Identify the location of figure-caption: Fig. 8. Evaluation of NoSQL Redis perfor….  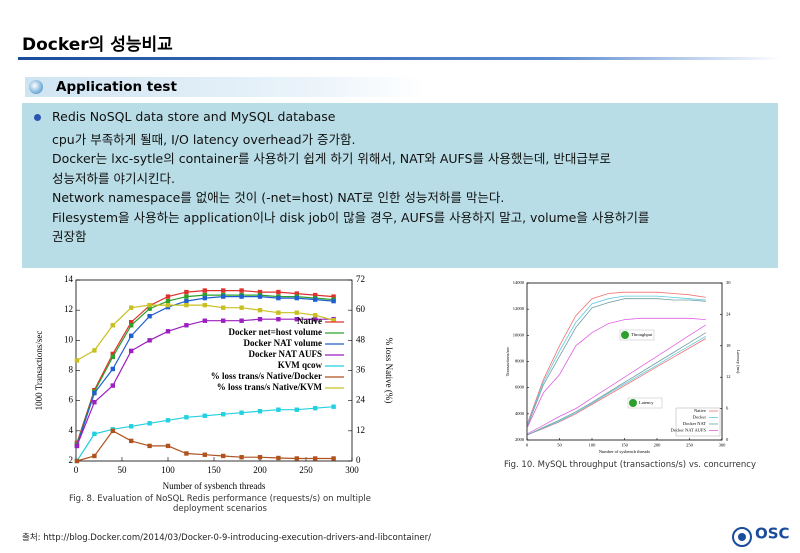
(220, 504).